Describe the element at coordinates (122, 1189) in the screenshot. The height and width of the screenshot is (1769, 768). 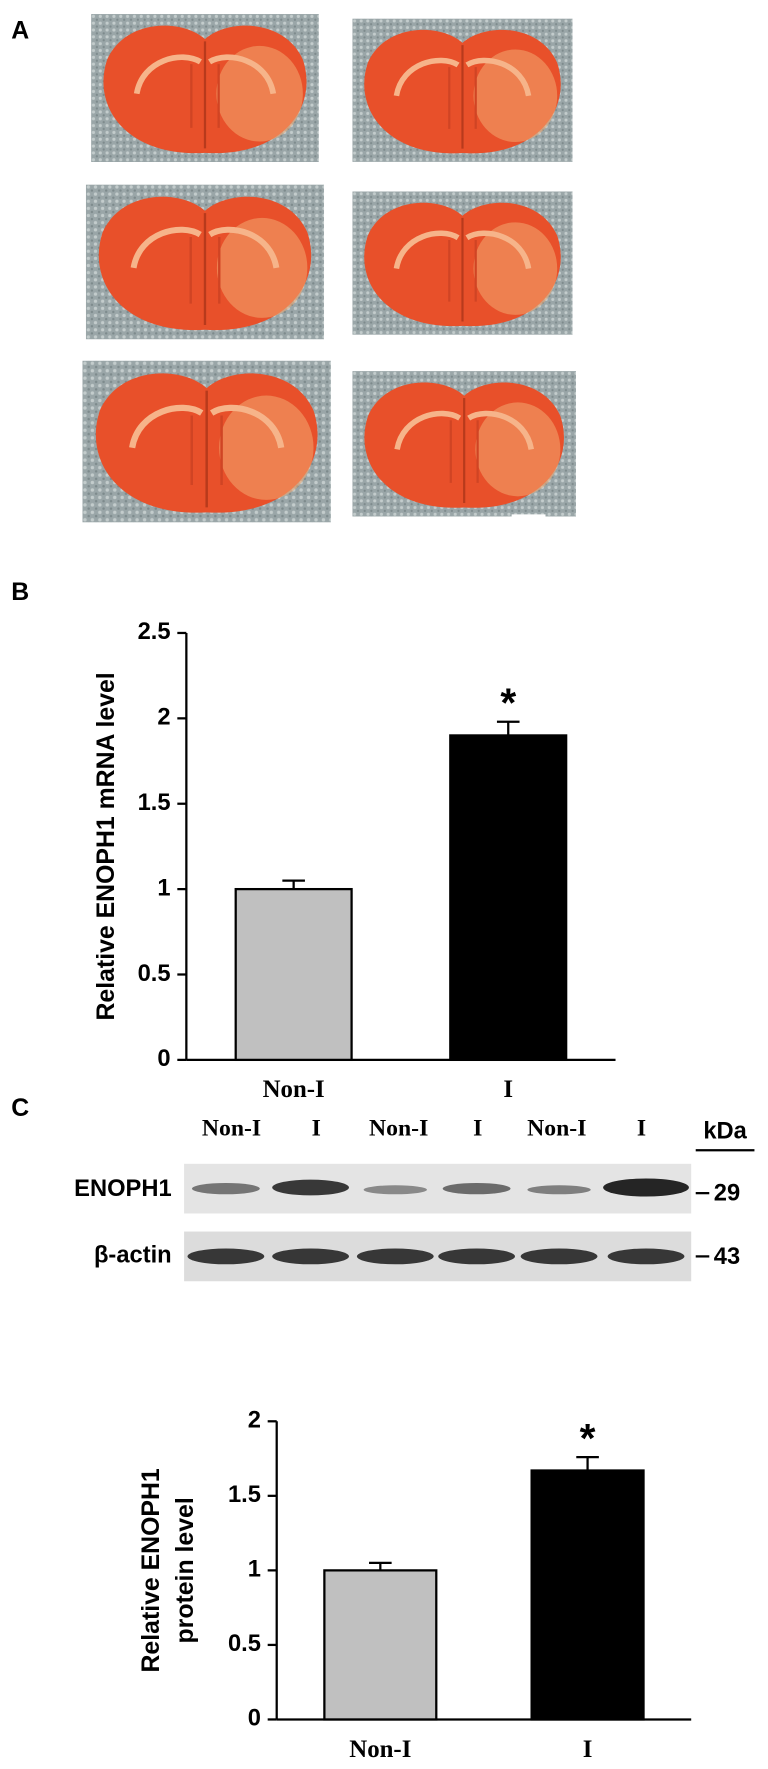
I see `row-label: ENOPH1` at that location.